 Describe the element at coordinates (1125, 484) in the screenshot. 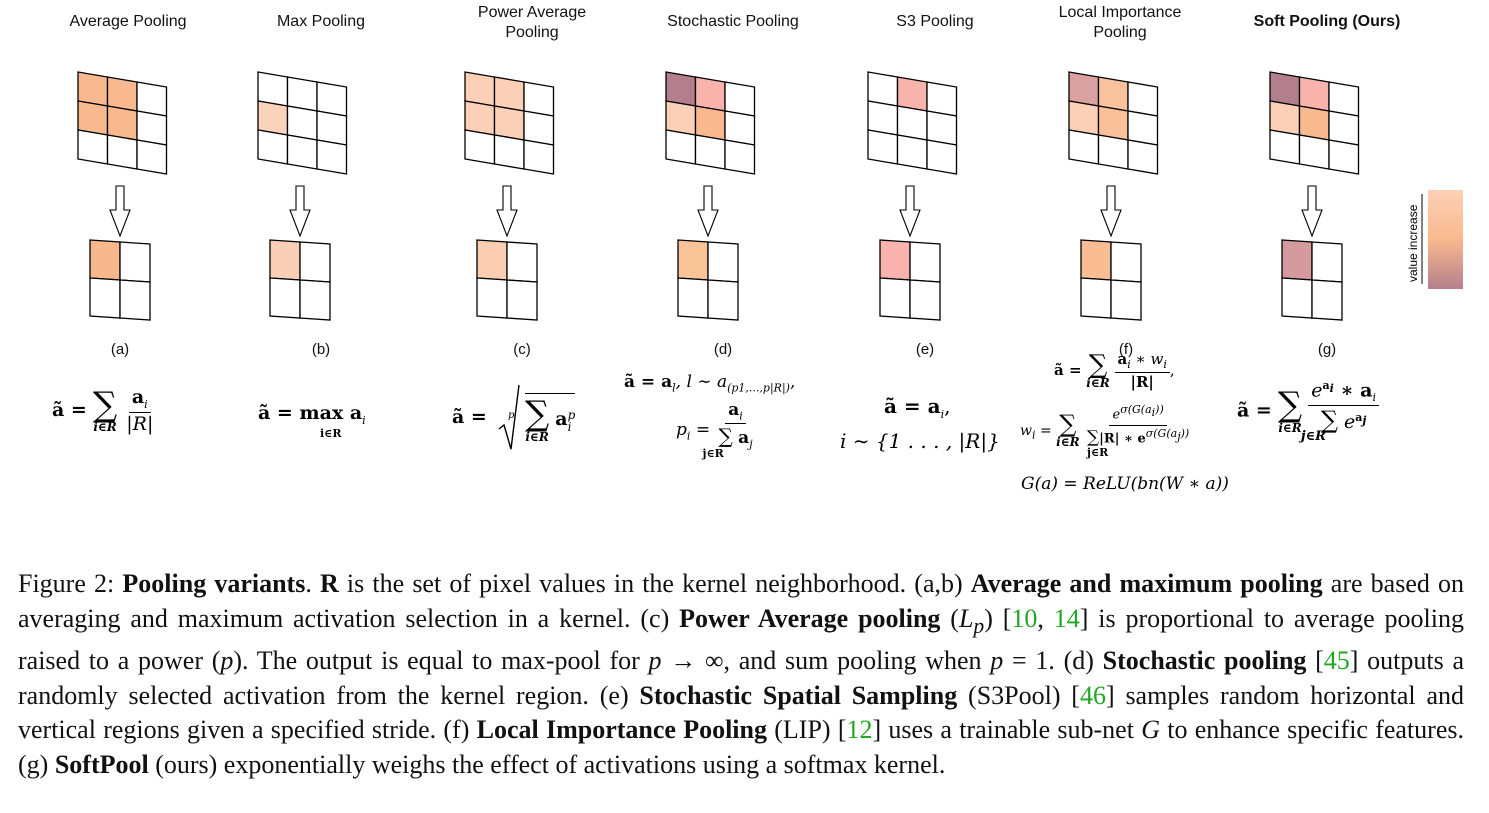

I see `eq-f-line3: G(a) = ReLU(bn(W ∗ a))` at that location.